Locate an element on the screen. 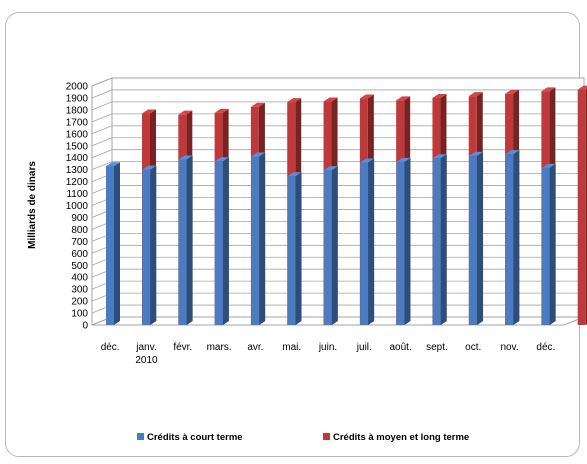 The width and height of the screenshot is (587, 464). y-tick-label: 300 is located at coordinates (79, 290).